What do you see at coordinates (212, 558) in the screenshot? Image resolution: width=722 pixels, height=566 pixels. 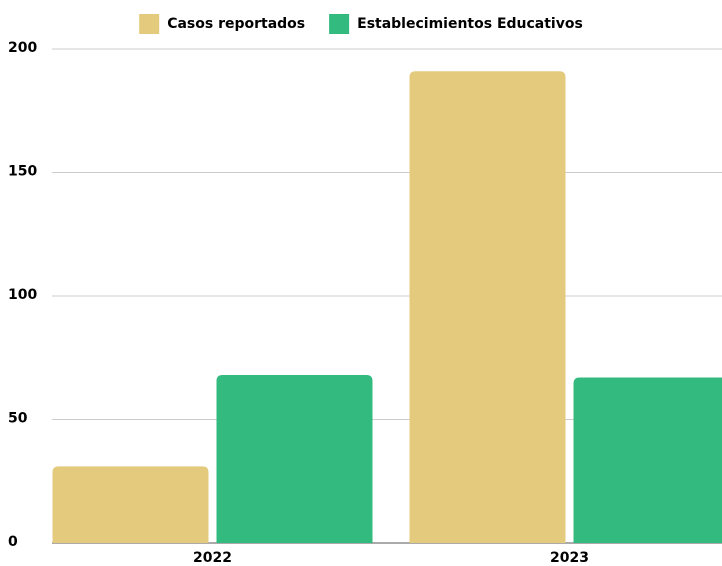 I see `x-tick-label: 2022` at bounding box center [212, 558].